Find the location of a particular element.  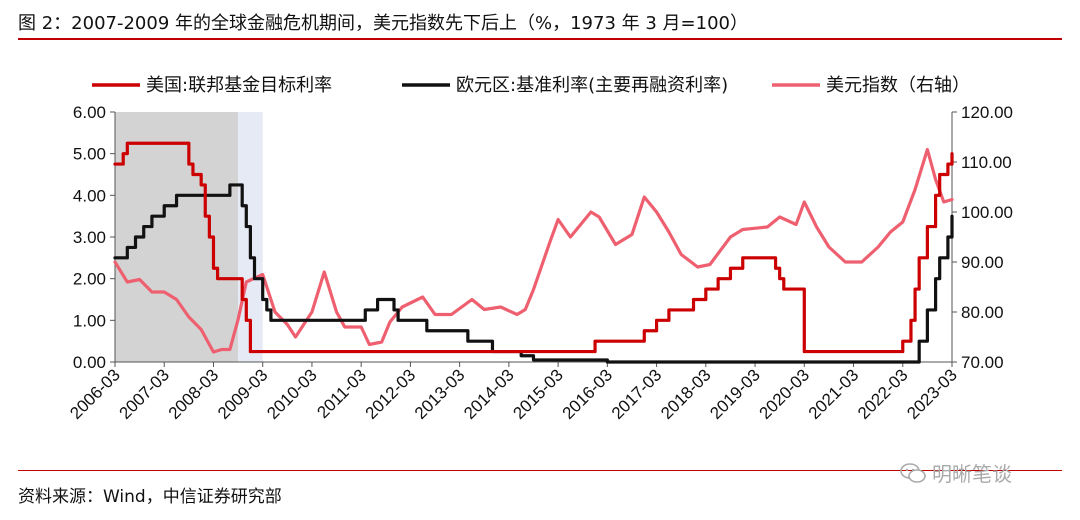

x-tick-label: 2014-03 is located at coordinates (489, 394).